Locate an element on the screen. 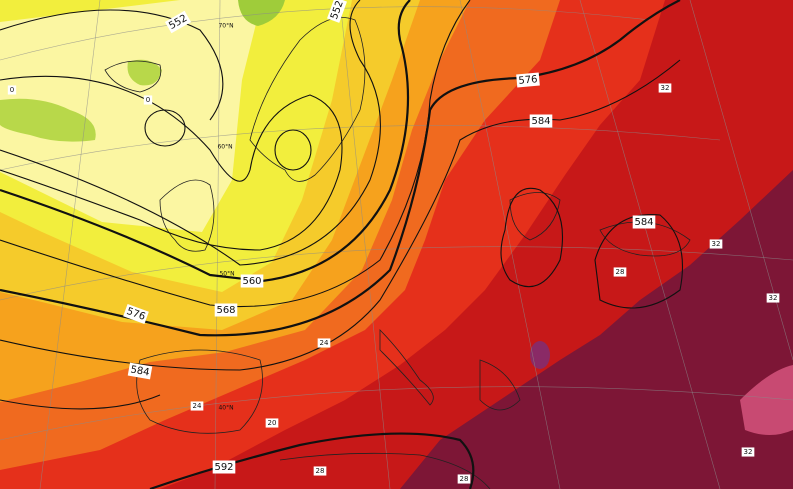 The image size is (793, 489). label-text: 40°N is located at coordinates (225, 408).